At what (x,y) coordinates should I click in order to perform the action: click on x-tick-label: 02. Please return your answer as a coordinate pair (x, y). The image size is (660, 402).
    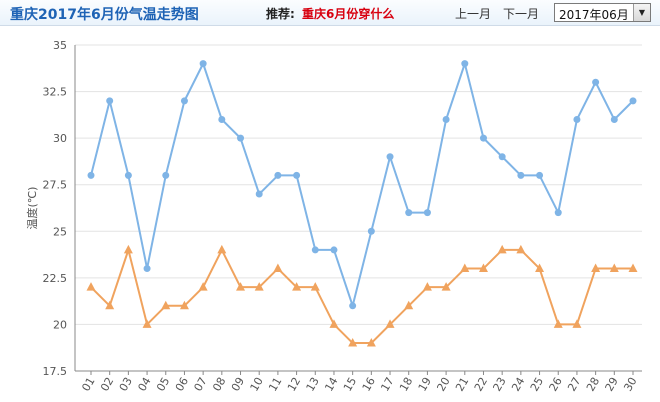
    Looking at the image, I should click on (107, 384).